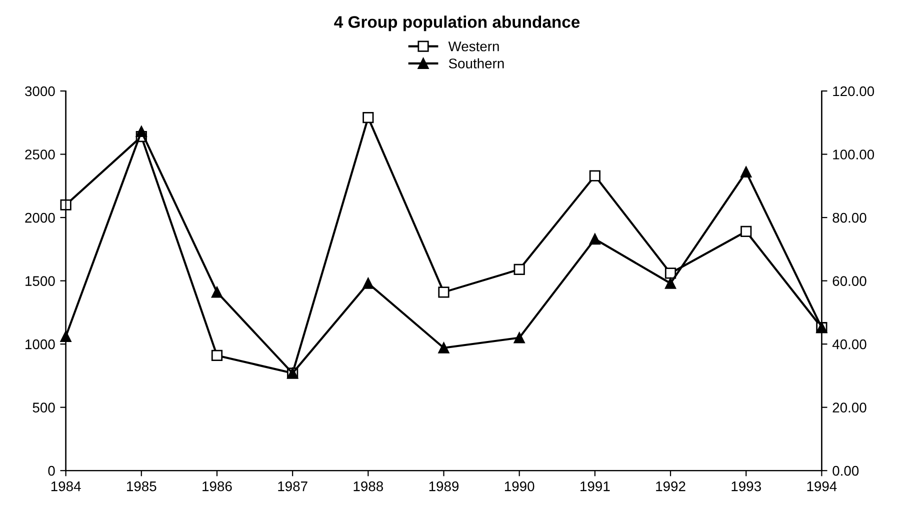 Image resolution: width=914 pixels, height=520 pixels. What do you see at coordinates (444, 486) in the screenshot?
I see `x-tick-label: 1989` at bounding box center [444, 486].